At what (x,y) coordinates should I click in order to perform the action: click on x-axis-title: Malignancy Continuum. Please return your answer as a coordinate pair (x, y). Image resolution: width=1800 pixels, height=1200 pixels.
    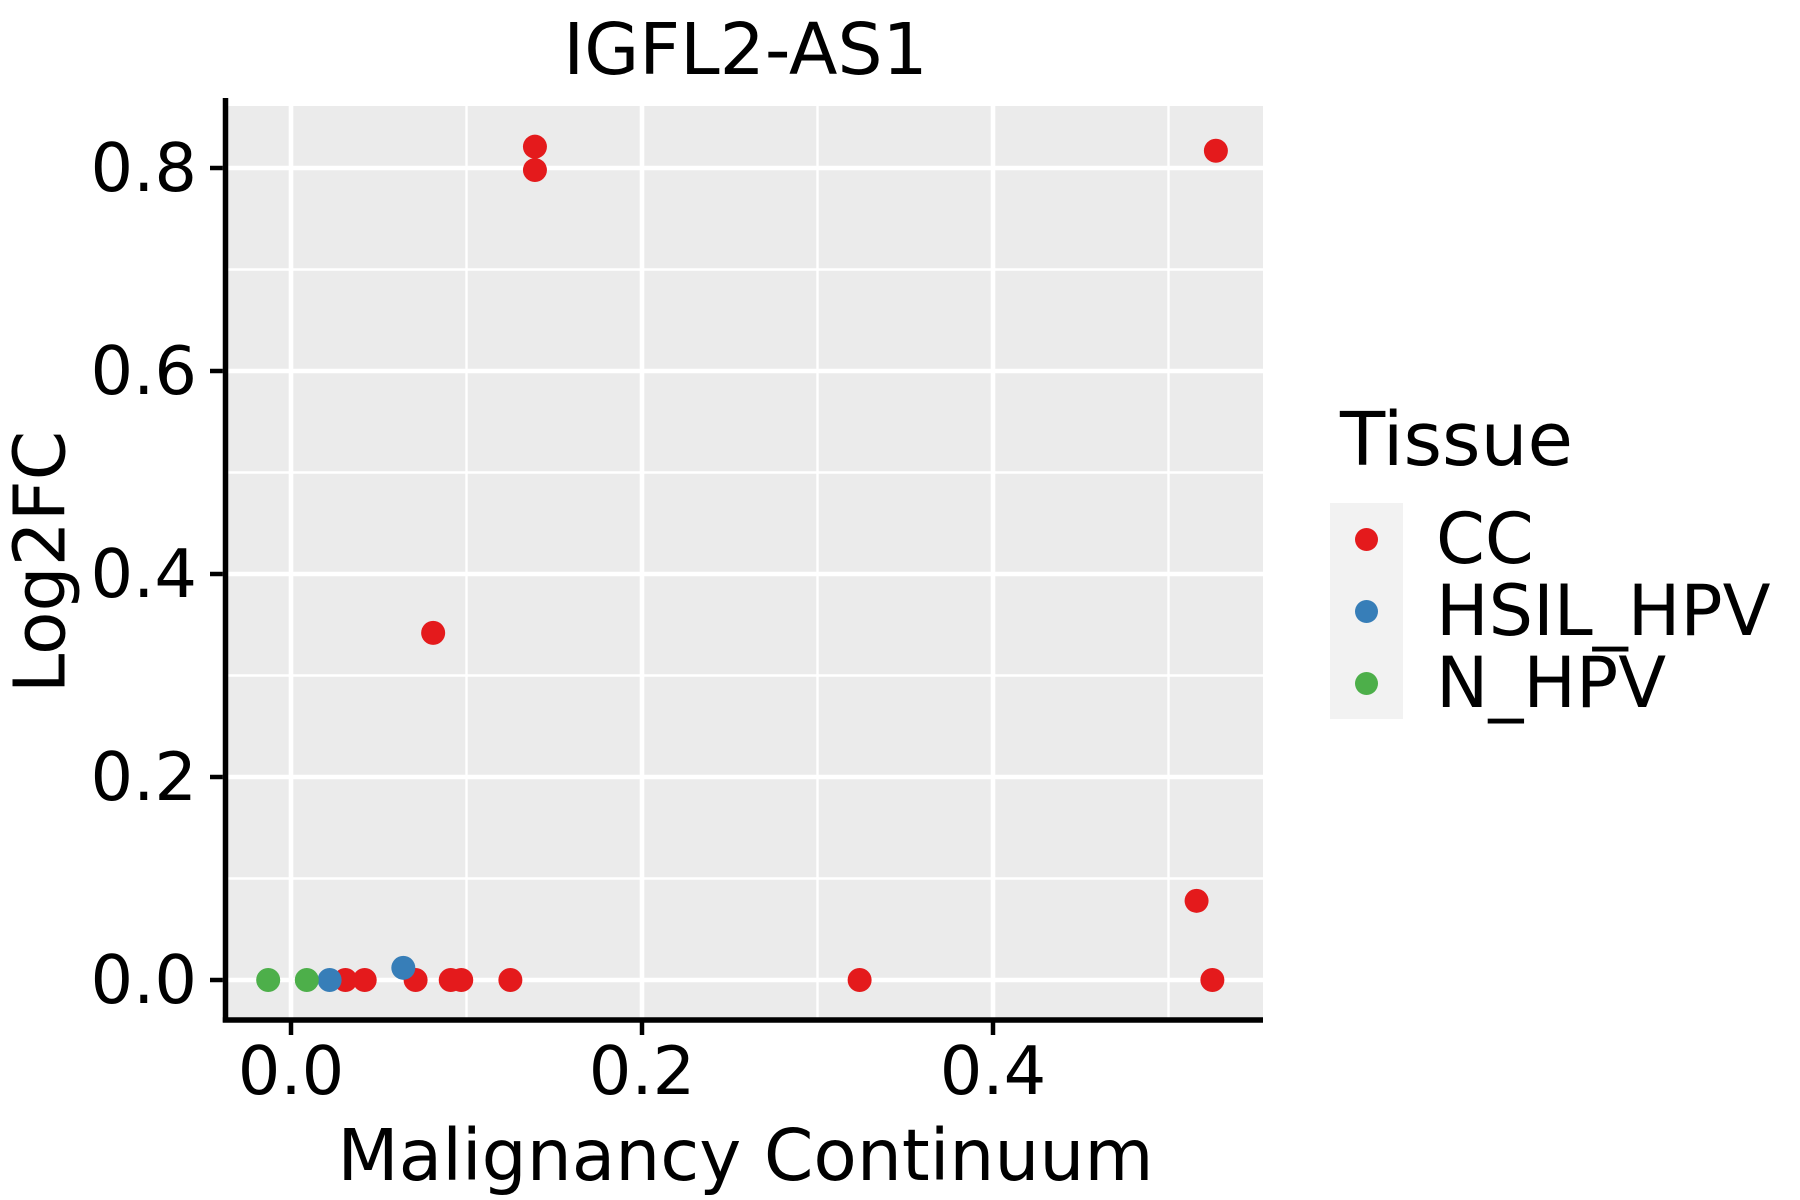
    Looking at the image, I should click on (745, 1155).